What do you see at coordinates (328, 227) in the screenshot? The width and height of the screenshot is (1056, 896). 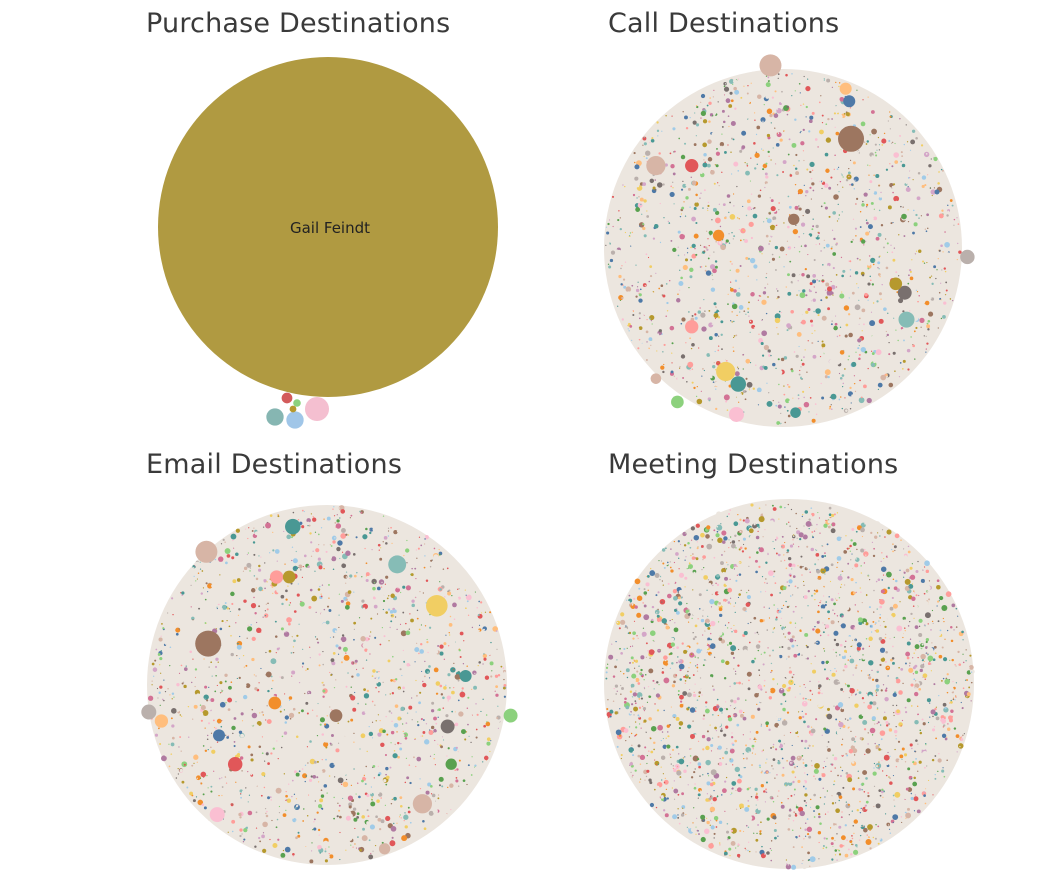 I see `bubble-gail-feindt` at bounding box center [328, 227].